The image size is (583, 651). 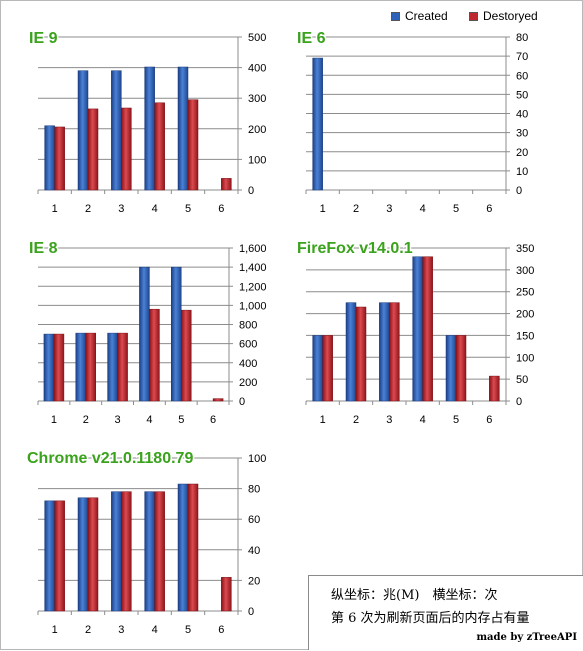 I want to click on legend: Created Destoryed, so click(x=483, y=17).